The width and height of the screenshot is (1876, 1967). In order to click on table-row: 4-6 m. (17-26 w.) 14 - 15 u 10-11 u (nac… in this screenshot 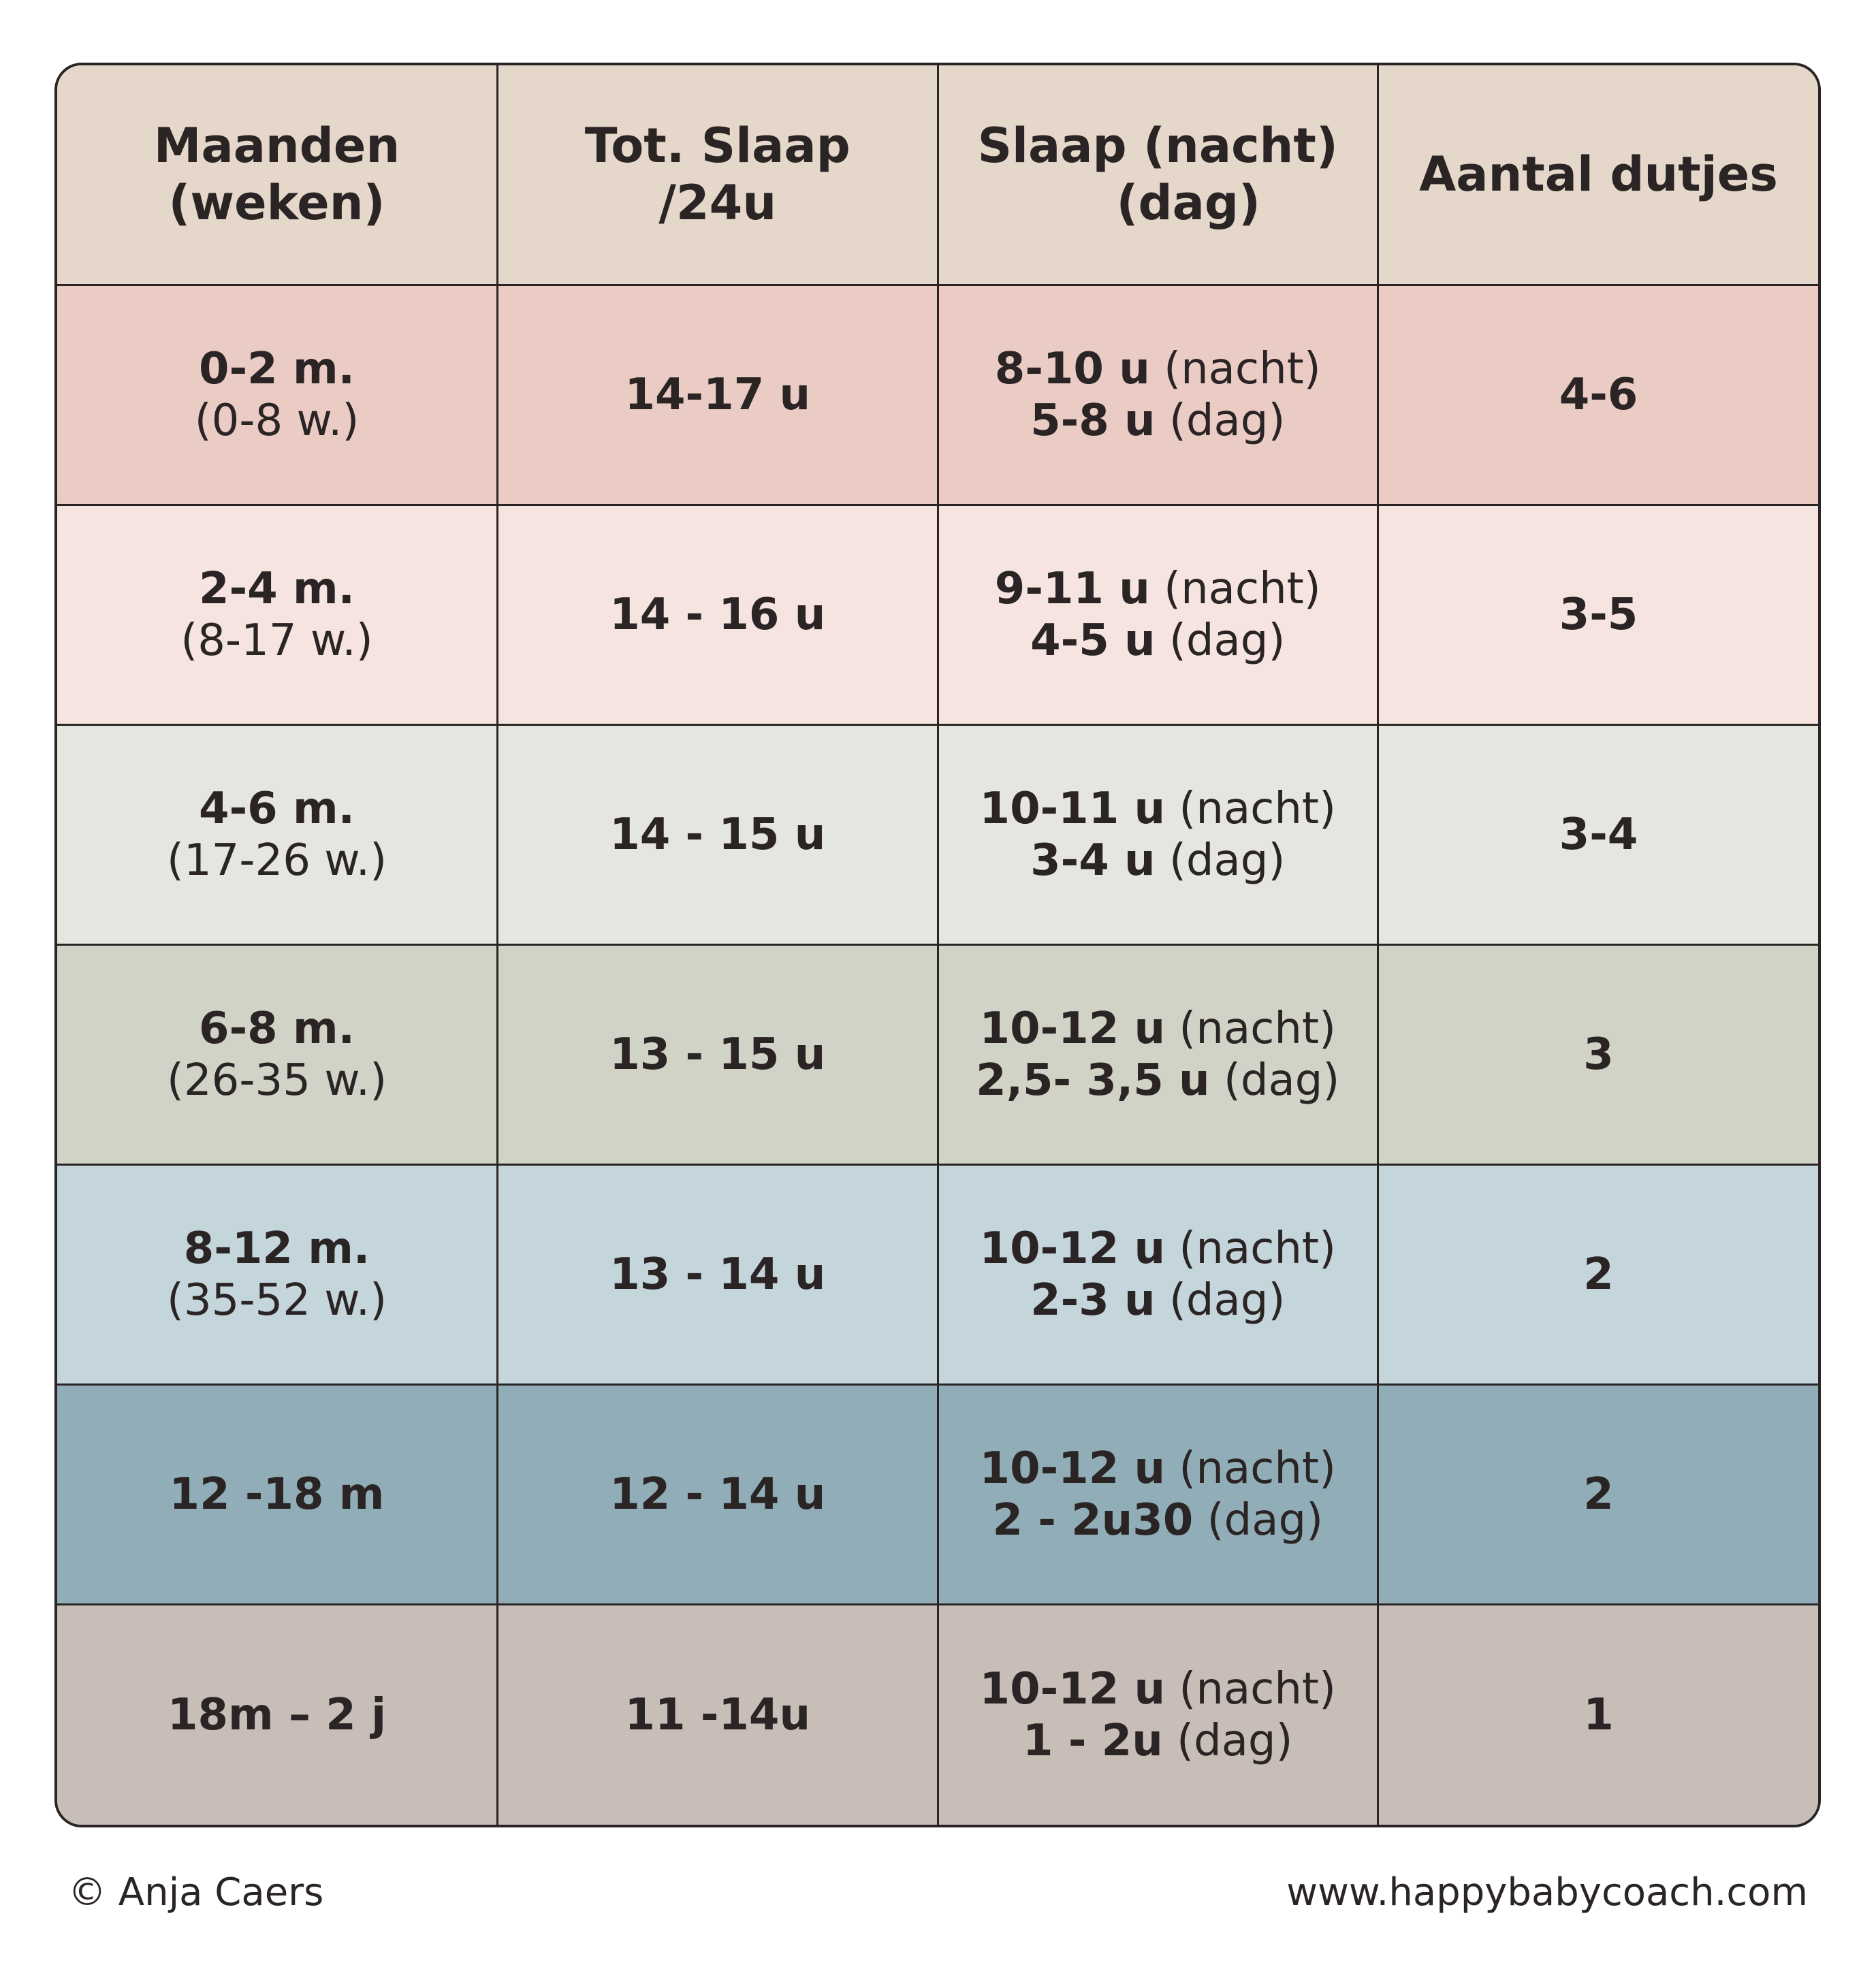, I will do `click(938, 834)`.